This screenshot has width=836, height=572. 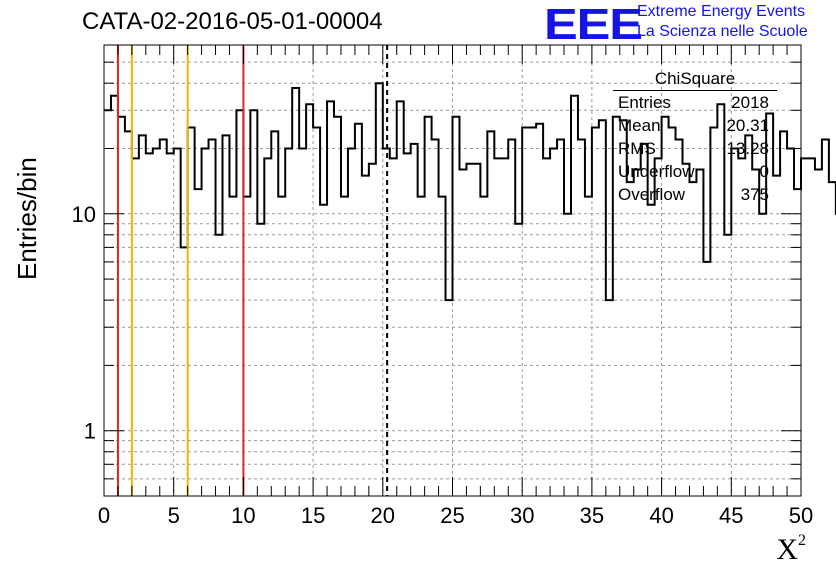 I want to click on stats-key: Entries, so click(x=644, y=102).